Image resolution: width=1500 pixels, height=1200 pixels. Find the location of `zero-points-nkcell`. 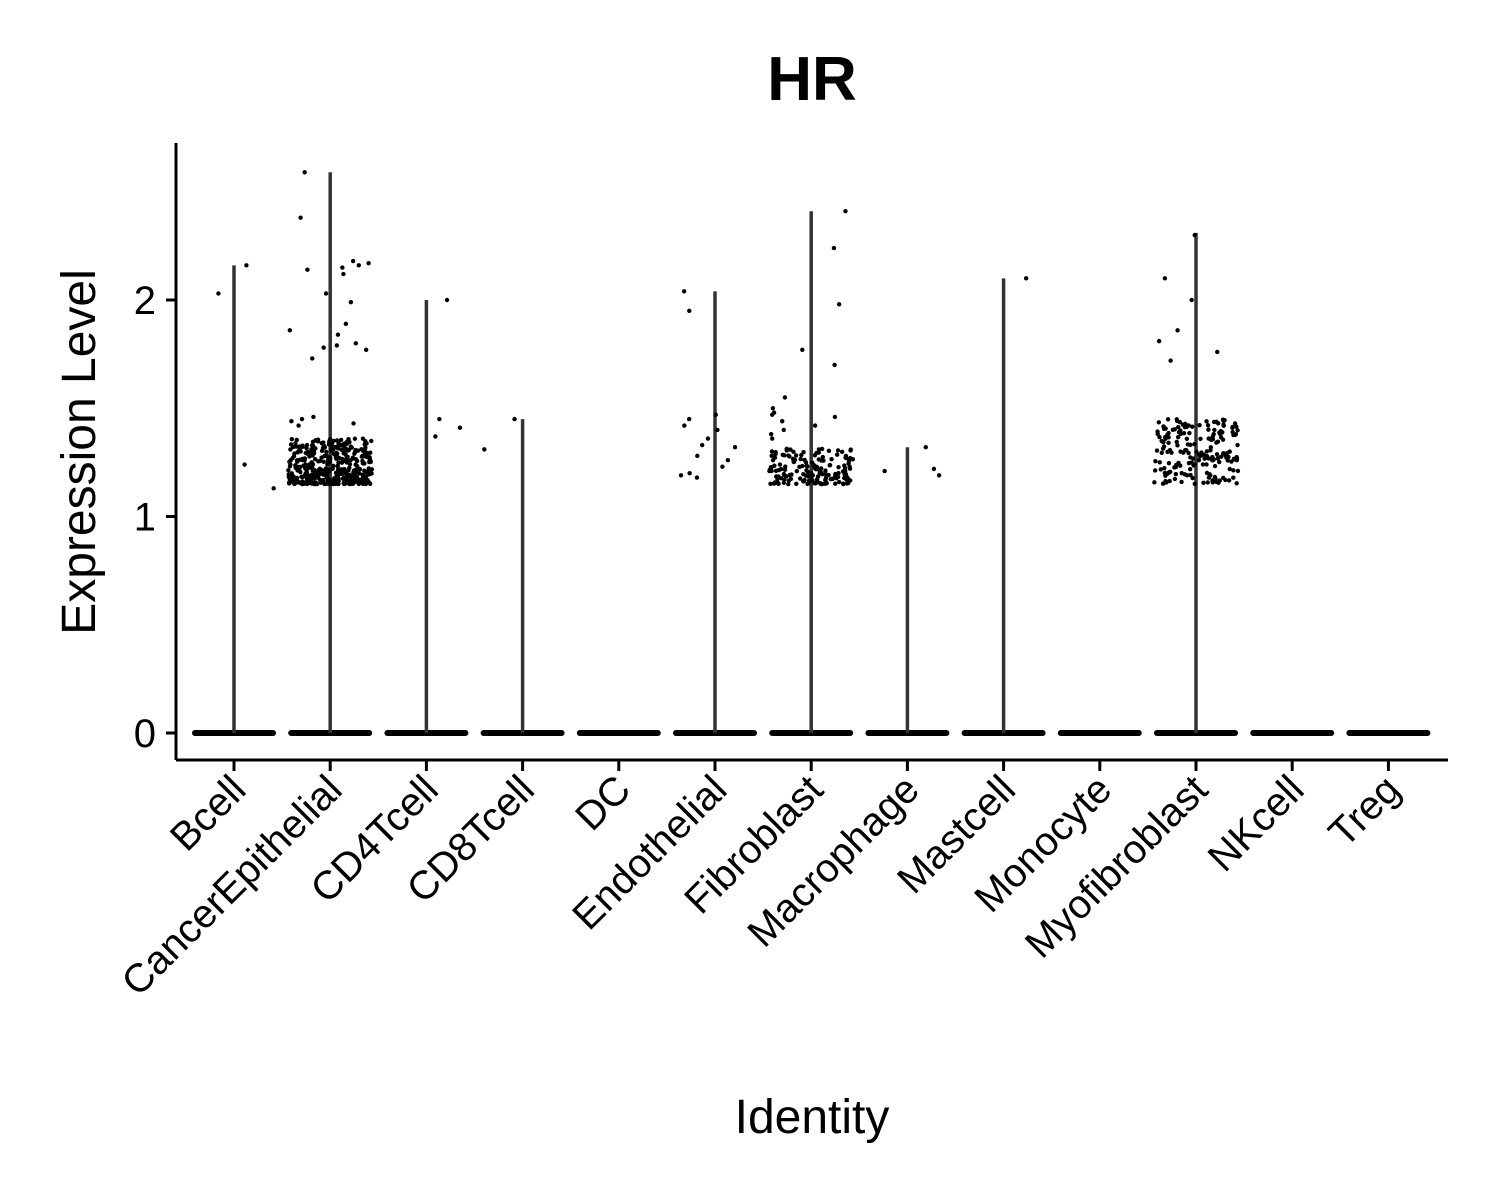

zero-points-nkcell is located at coordinates (1292, 733).